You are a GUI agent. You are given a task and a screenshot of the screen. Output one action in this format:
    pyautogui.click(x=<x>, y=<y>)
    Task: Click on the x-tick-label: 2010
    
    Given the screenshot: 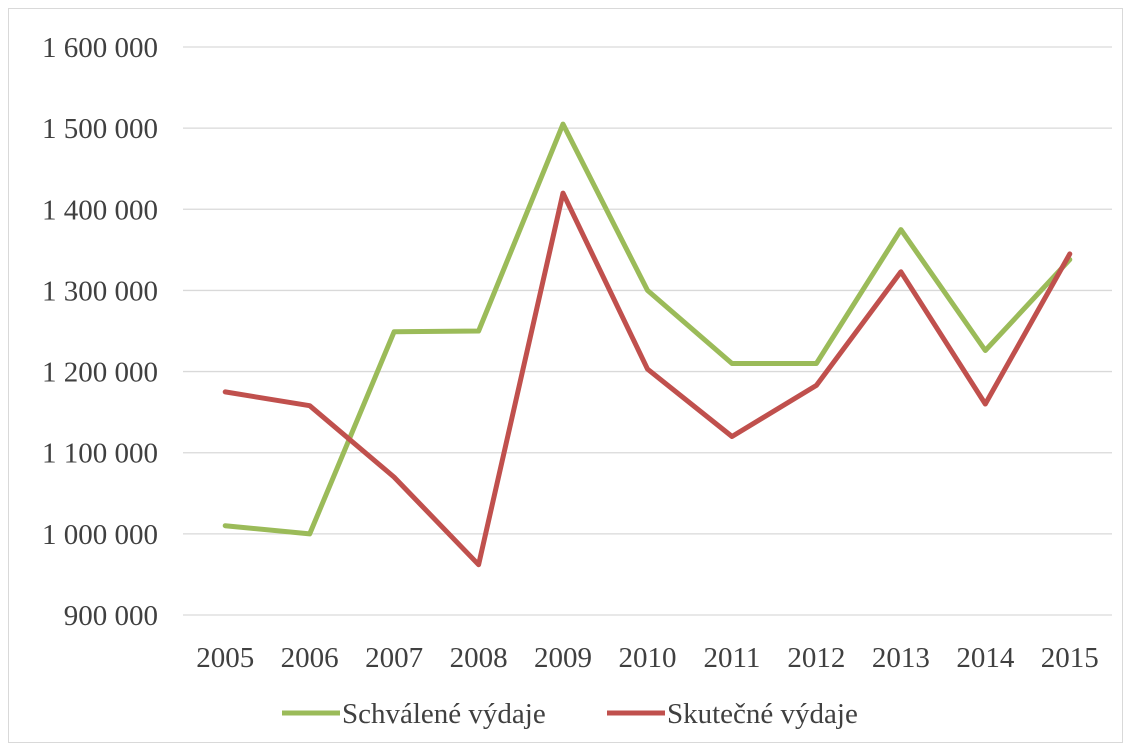 What is the action you would take?
    pyautogui.click(x=648, y=658)
    